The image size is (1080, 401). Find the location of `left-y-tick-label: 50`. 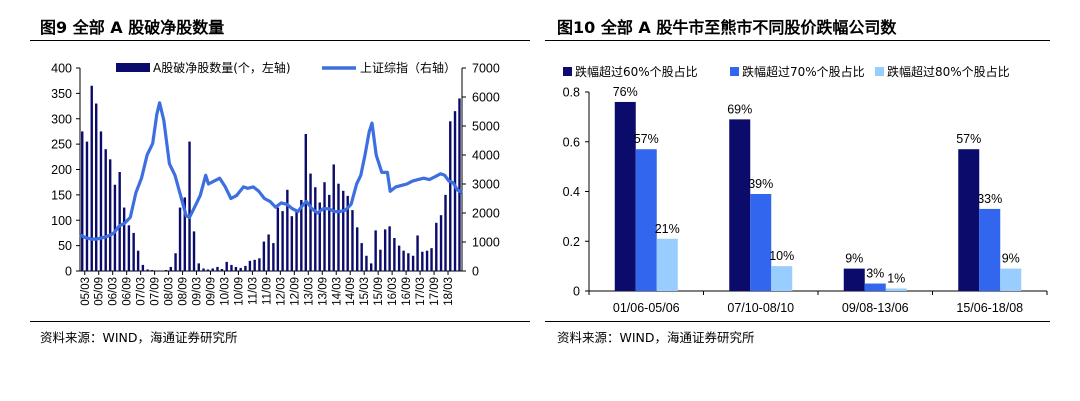

left-y-tick-label: 50 is located at coordinates (65, 246).